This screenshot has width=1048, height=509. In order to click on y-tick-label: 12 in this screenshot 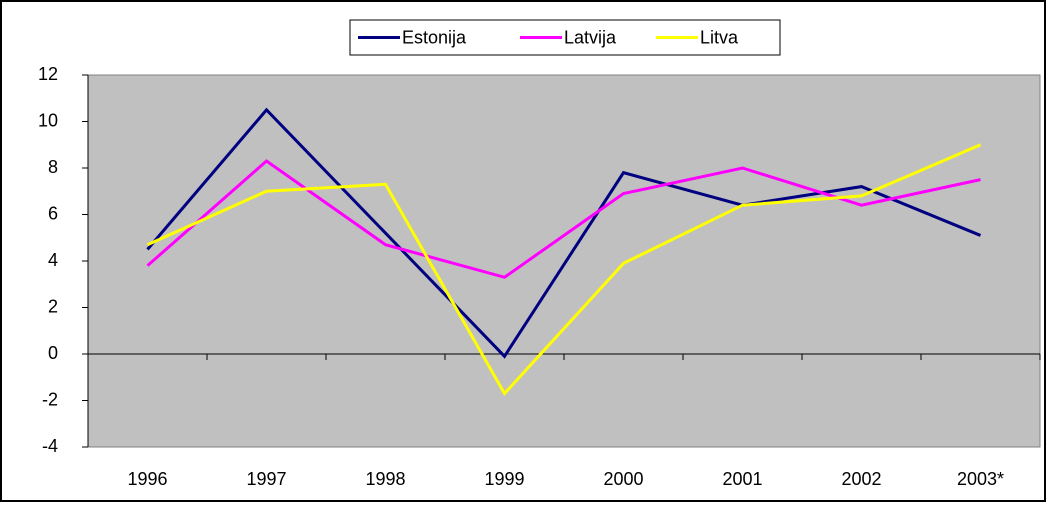, I will do `click(48, 74)`.